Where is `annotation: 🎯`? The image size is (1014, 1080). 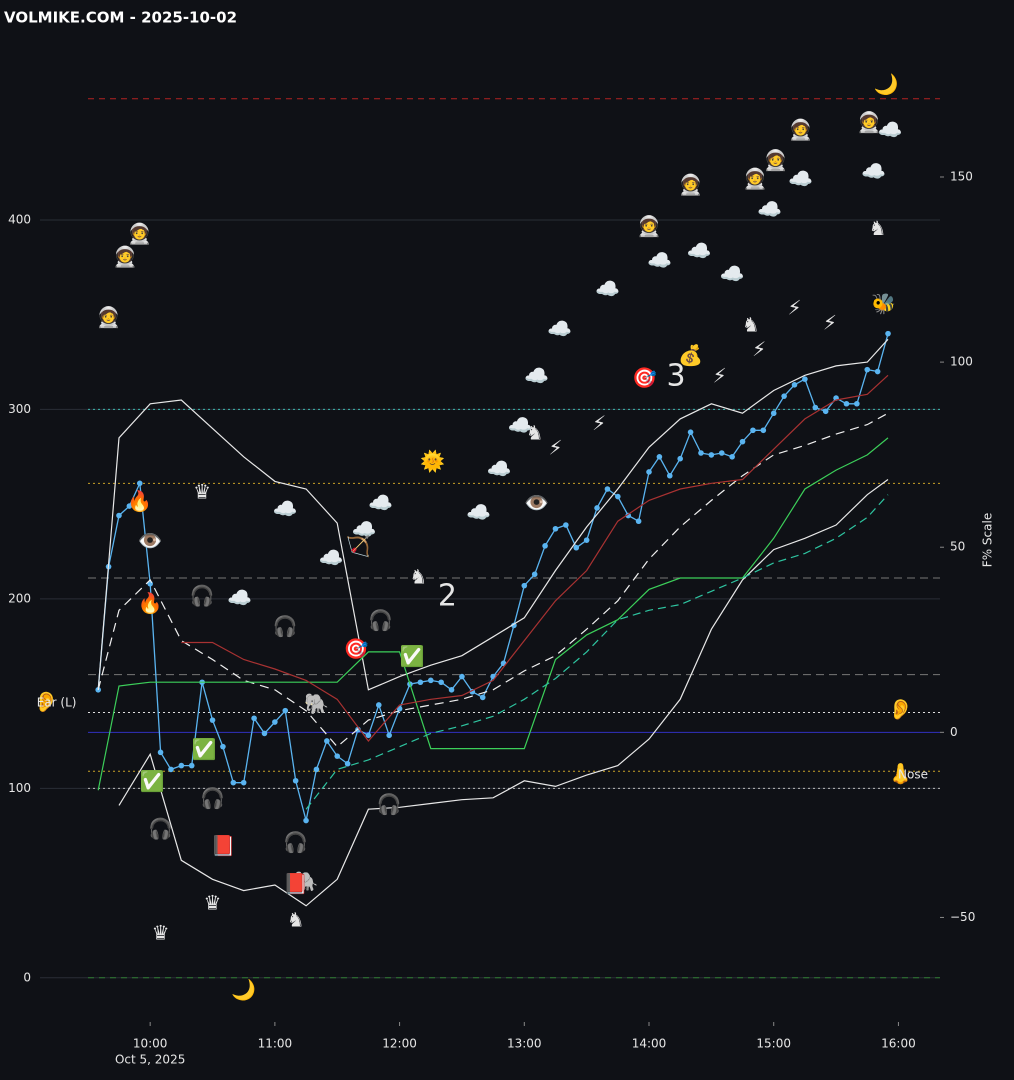 annotation: 🎯 is located at coordinates (644, 378).